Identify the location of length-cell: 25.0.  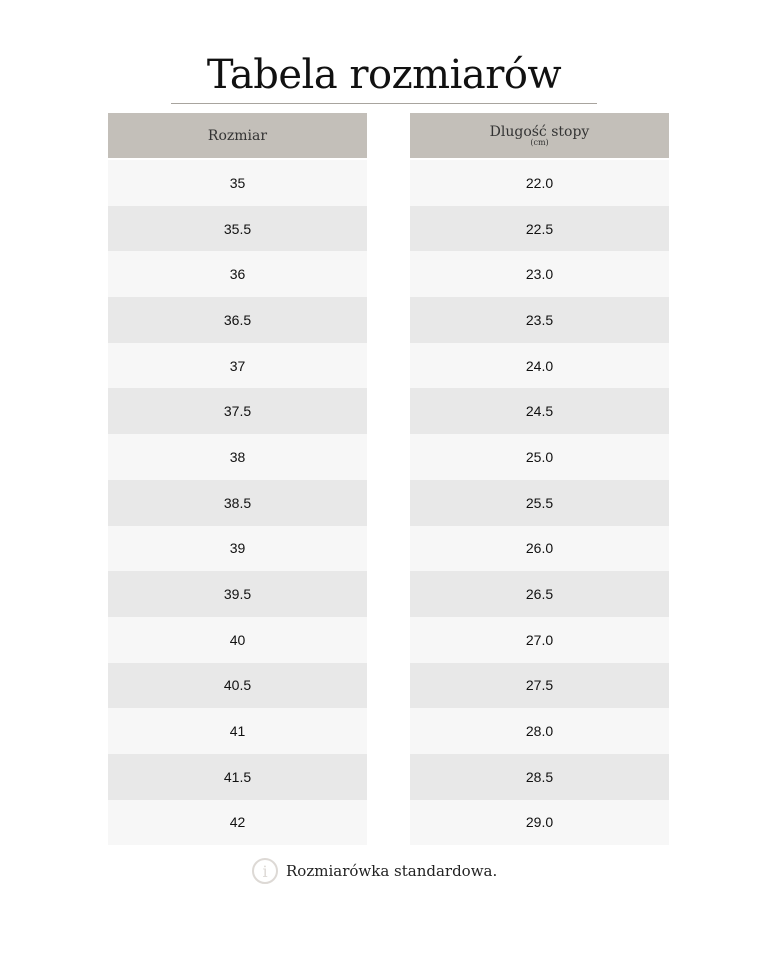
(539, 457).